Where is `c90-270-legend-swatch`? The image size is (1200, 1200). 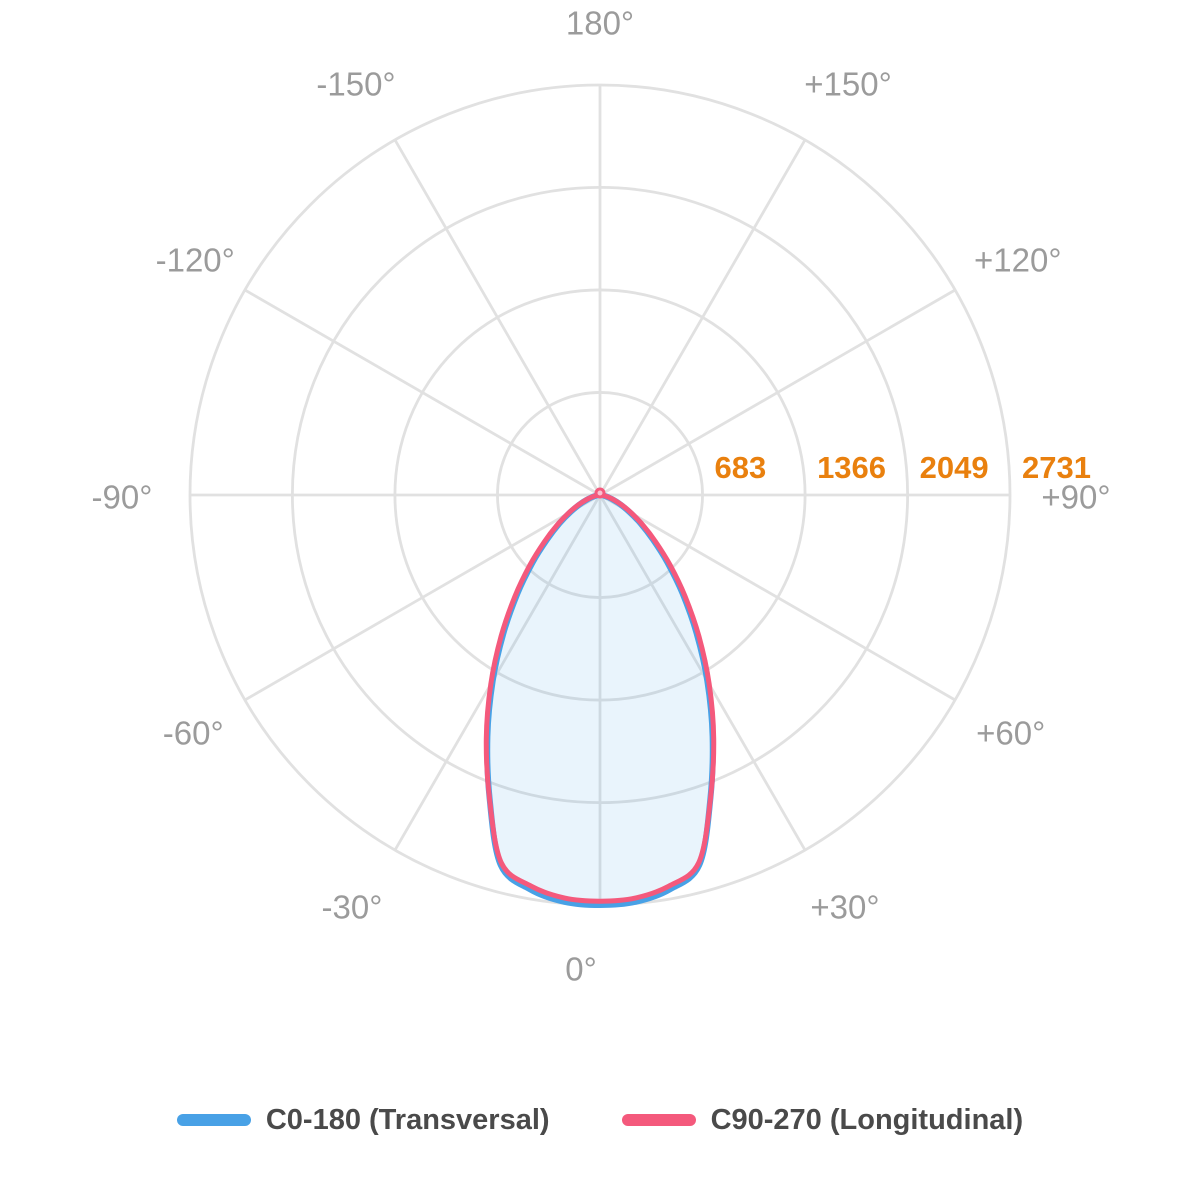 c90-270-legend-swatch is located at coordinates (658, 1120).